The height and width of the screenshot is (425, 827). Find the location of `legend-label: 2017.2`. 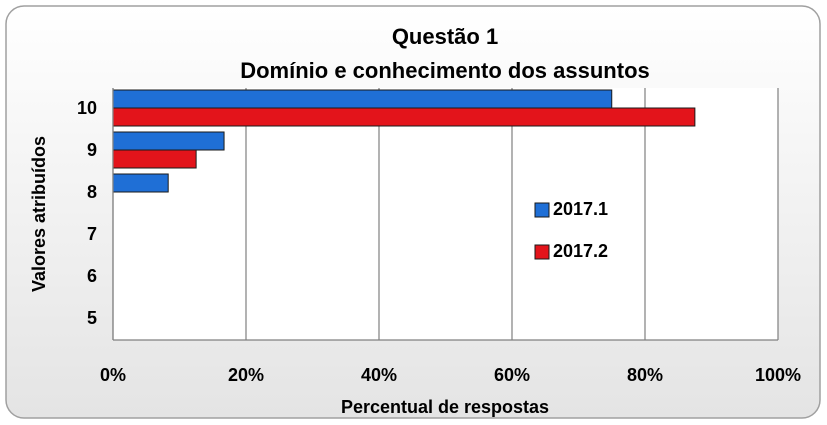

legend-label: 2017.2 is located at coordinates (580, 251).